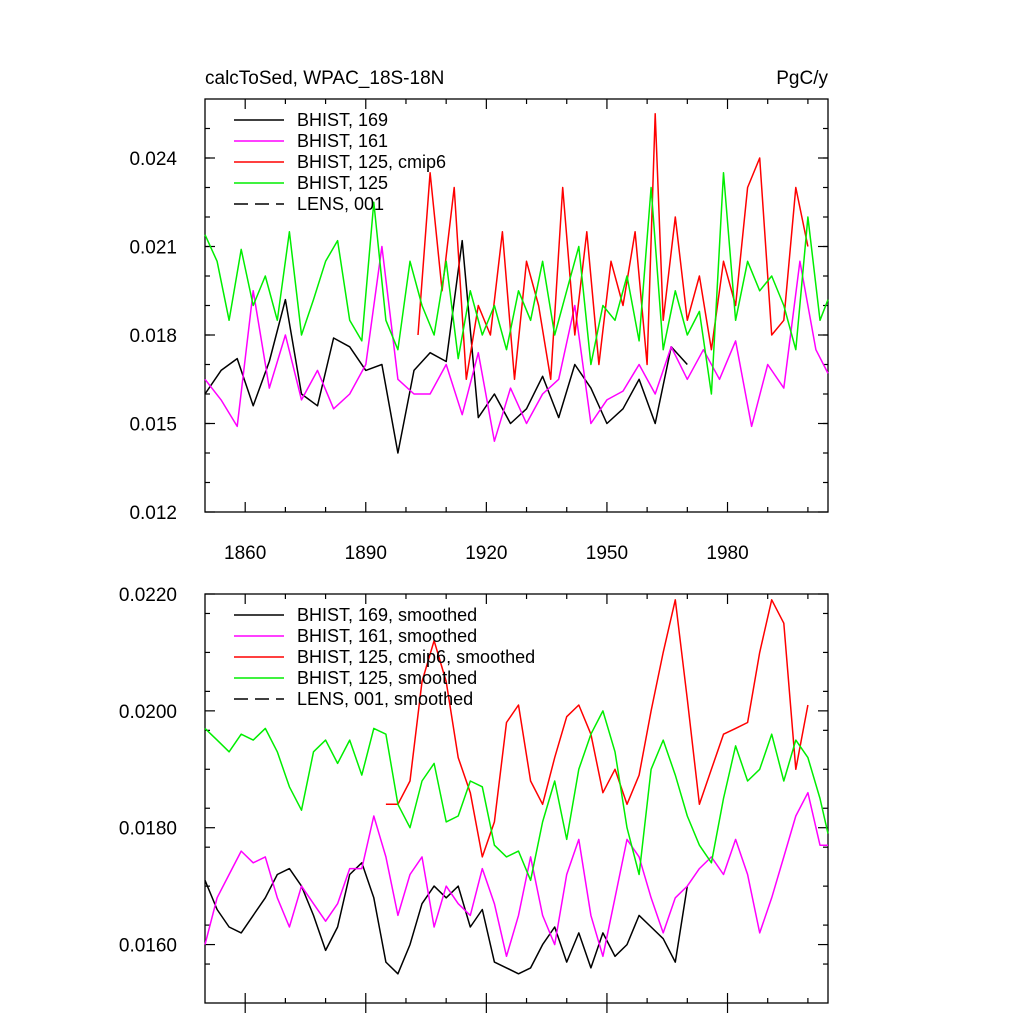 This screenshot has width=1024, height=1024. I want to click on bottom-y-tick-label: 0.0220, so click(148, 595).